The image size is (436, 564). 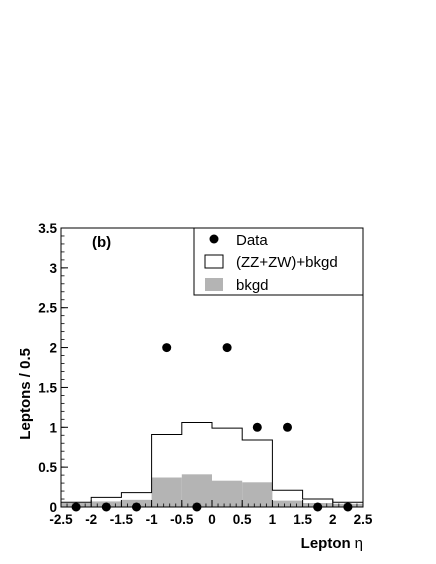 I want to click on legend-bkgd-swatch, so click(x=214, y=284).